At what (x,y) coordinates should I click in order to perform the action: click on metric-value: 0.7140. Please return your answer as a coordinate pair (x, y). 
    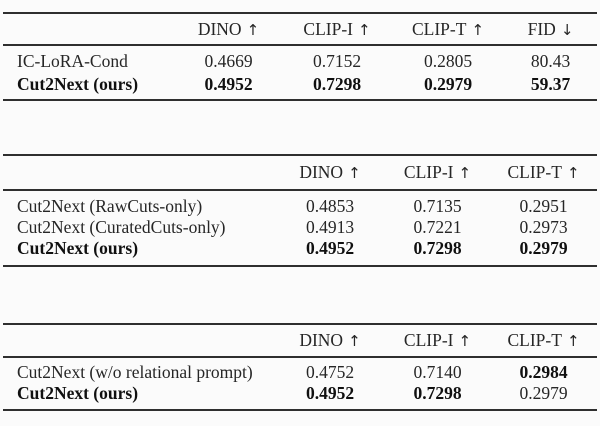
    Looking at the image, I should click on (437, 372).